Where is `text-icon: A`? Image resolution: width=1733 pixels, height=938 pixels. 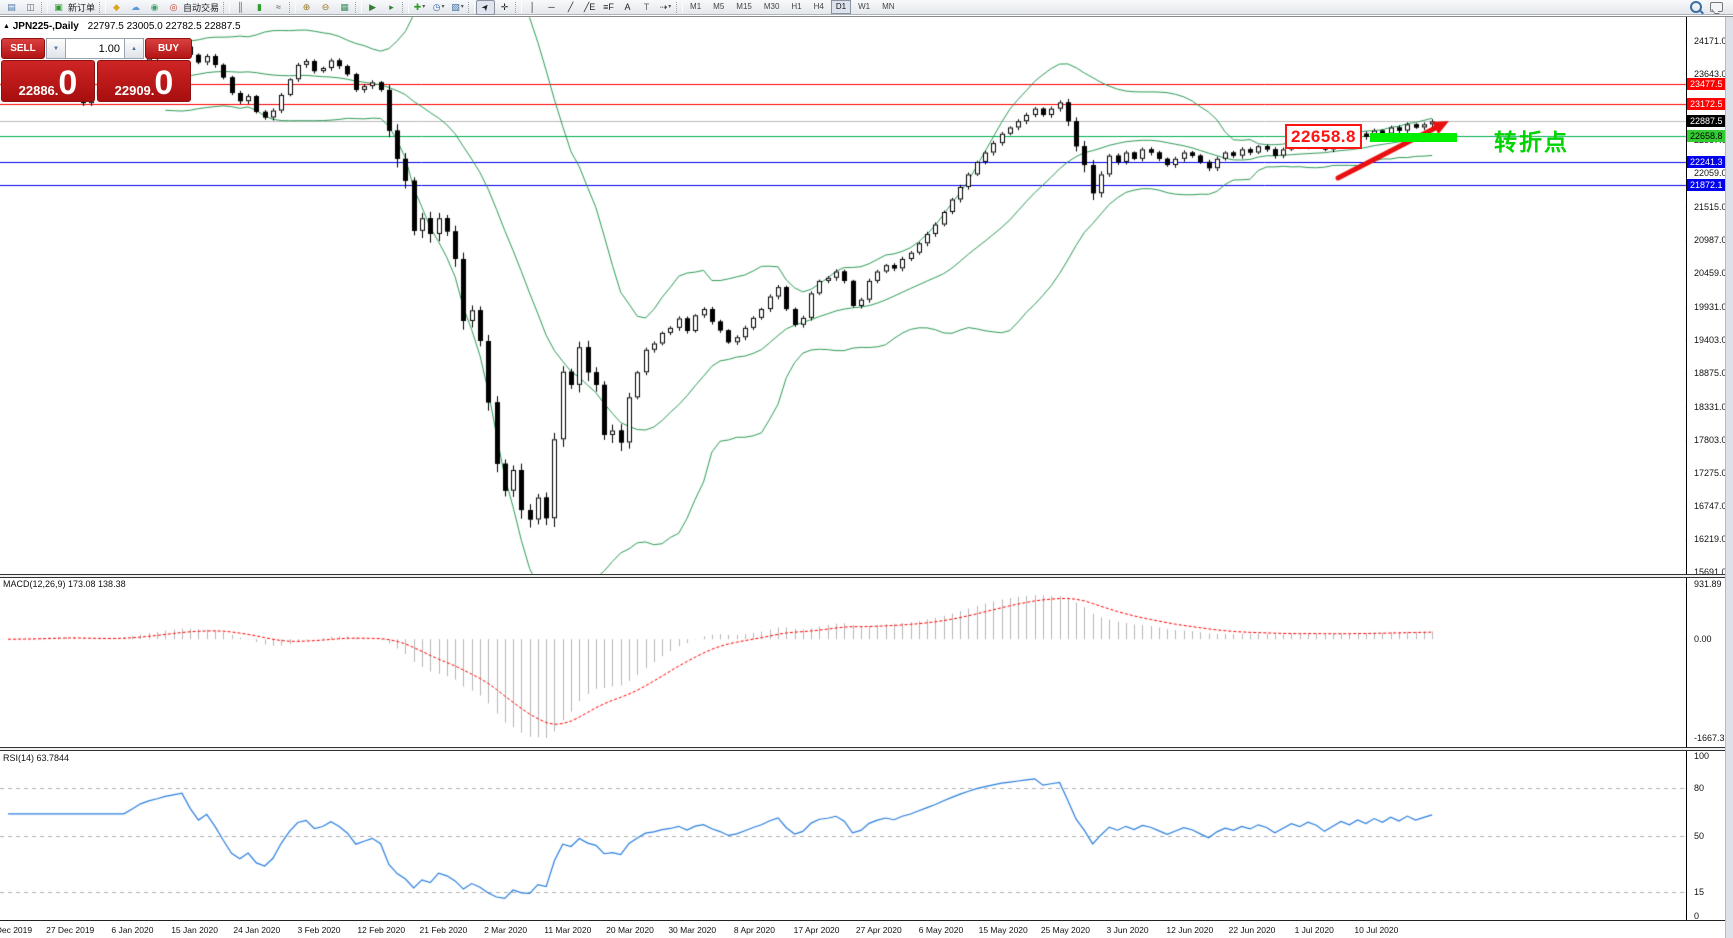
text-icon: A is located at coordinates (627, 7).